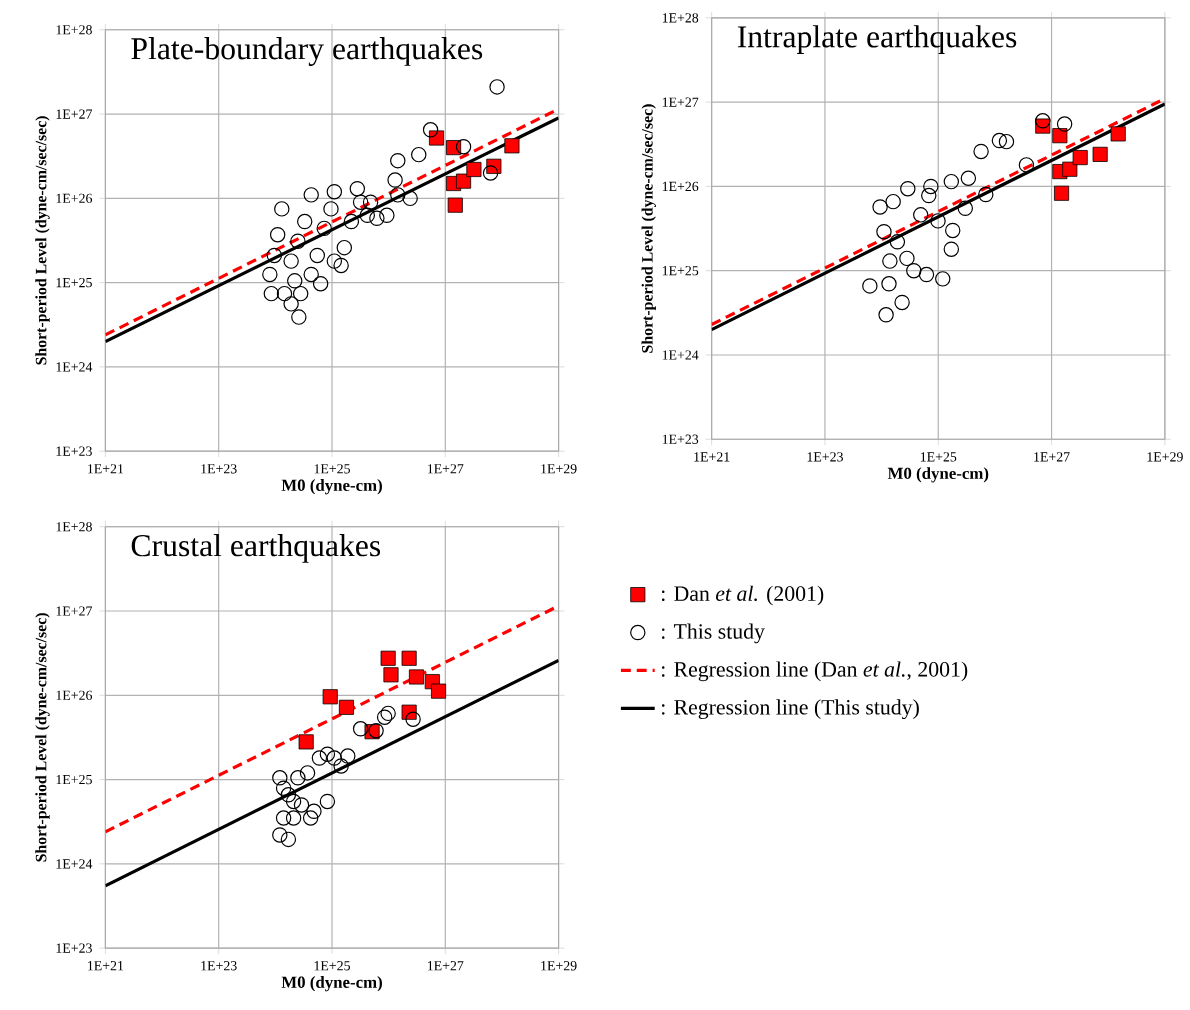 The width and height of the screenshot is (1190, 1010). Describe the element at coordinates (742, 595) in the screenshot. I see `legend-label: : Dan et al. (2001)` at that location.